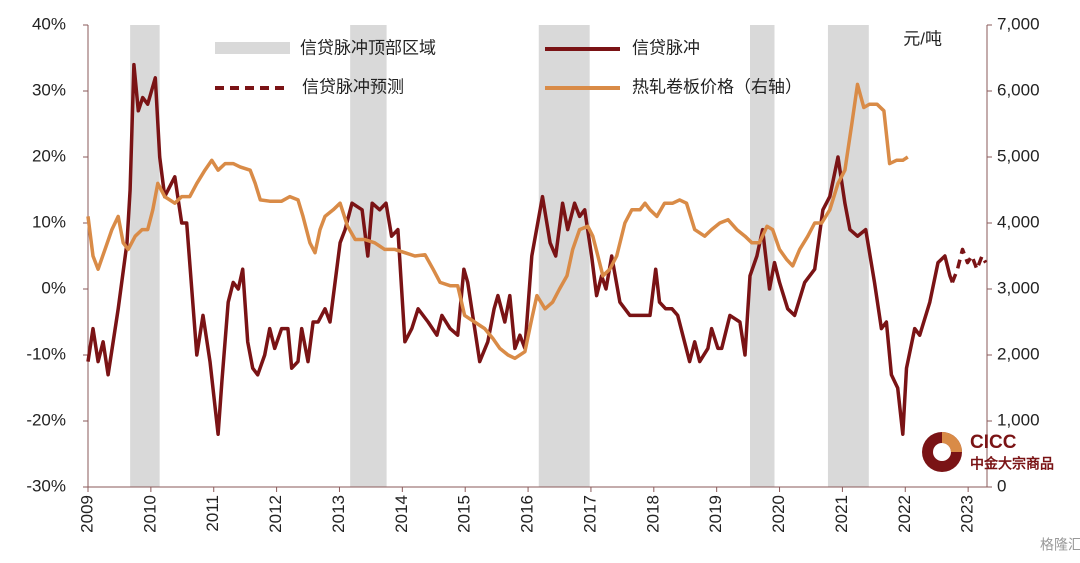  Describe the element at coordinates (841, 514) in the screenshot. I see `x-tick-label: 2021` at that location.